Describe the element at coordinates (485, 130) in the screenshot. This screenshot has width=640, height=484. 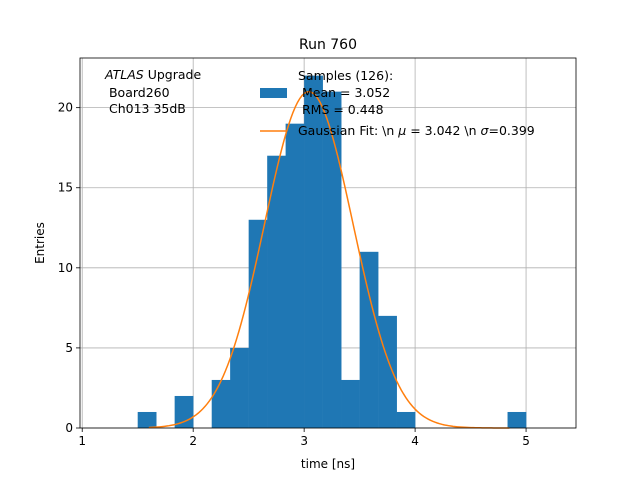
I see `legend-sigma-symbol: σ` at that location.